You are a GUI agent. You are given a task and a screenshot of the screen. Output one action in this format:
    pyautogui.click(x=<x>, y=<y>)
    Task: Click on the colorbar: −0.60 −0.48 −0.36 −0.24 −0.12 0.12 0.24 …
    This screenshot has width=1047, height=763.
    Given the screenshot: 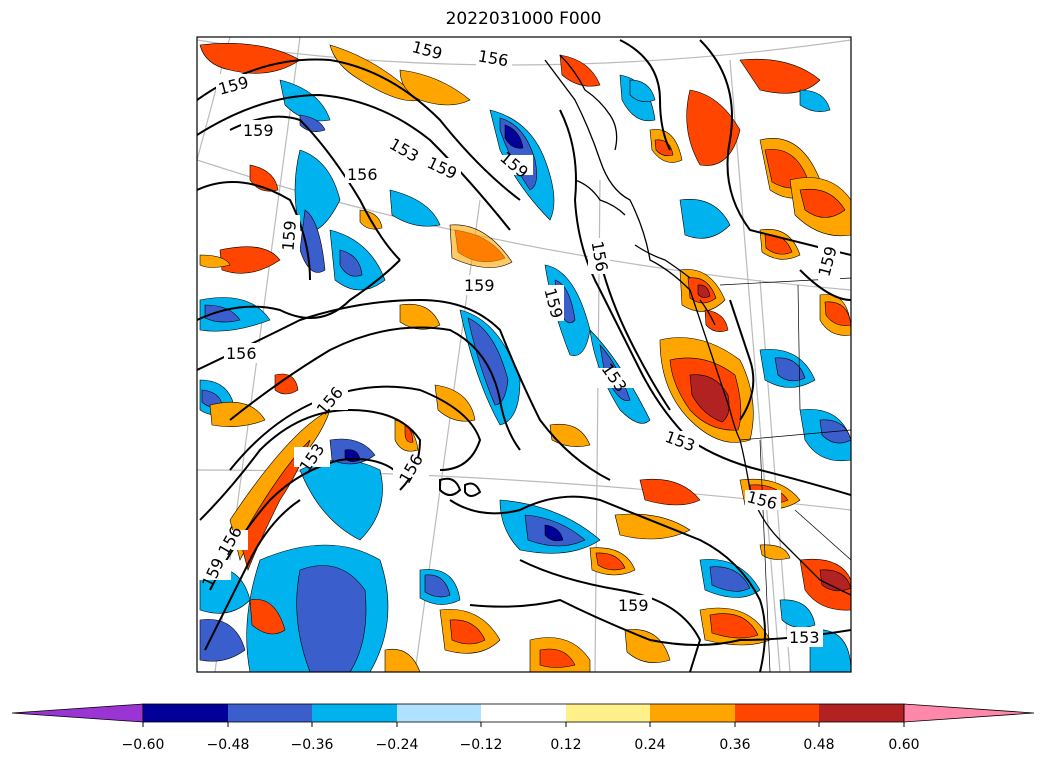 What is the action you would take?
    pyautogui.click(x=523, y=728)
    